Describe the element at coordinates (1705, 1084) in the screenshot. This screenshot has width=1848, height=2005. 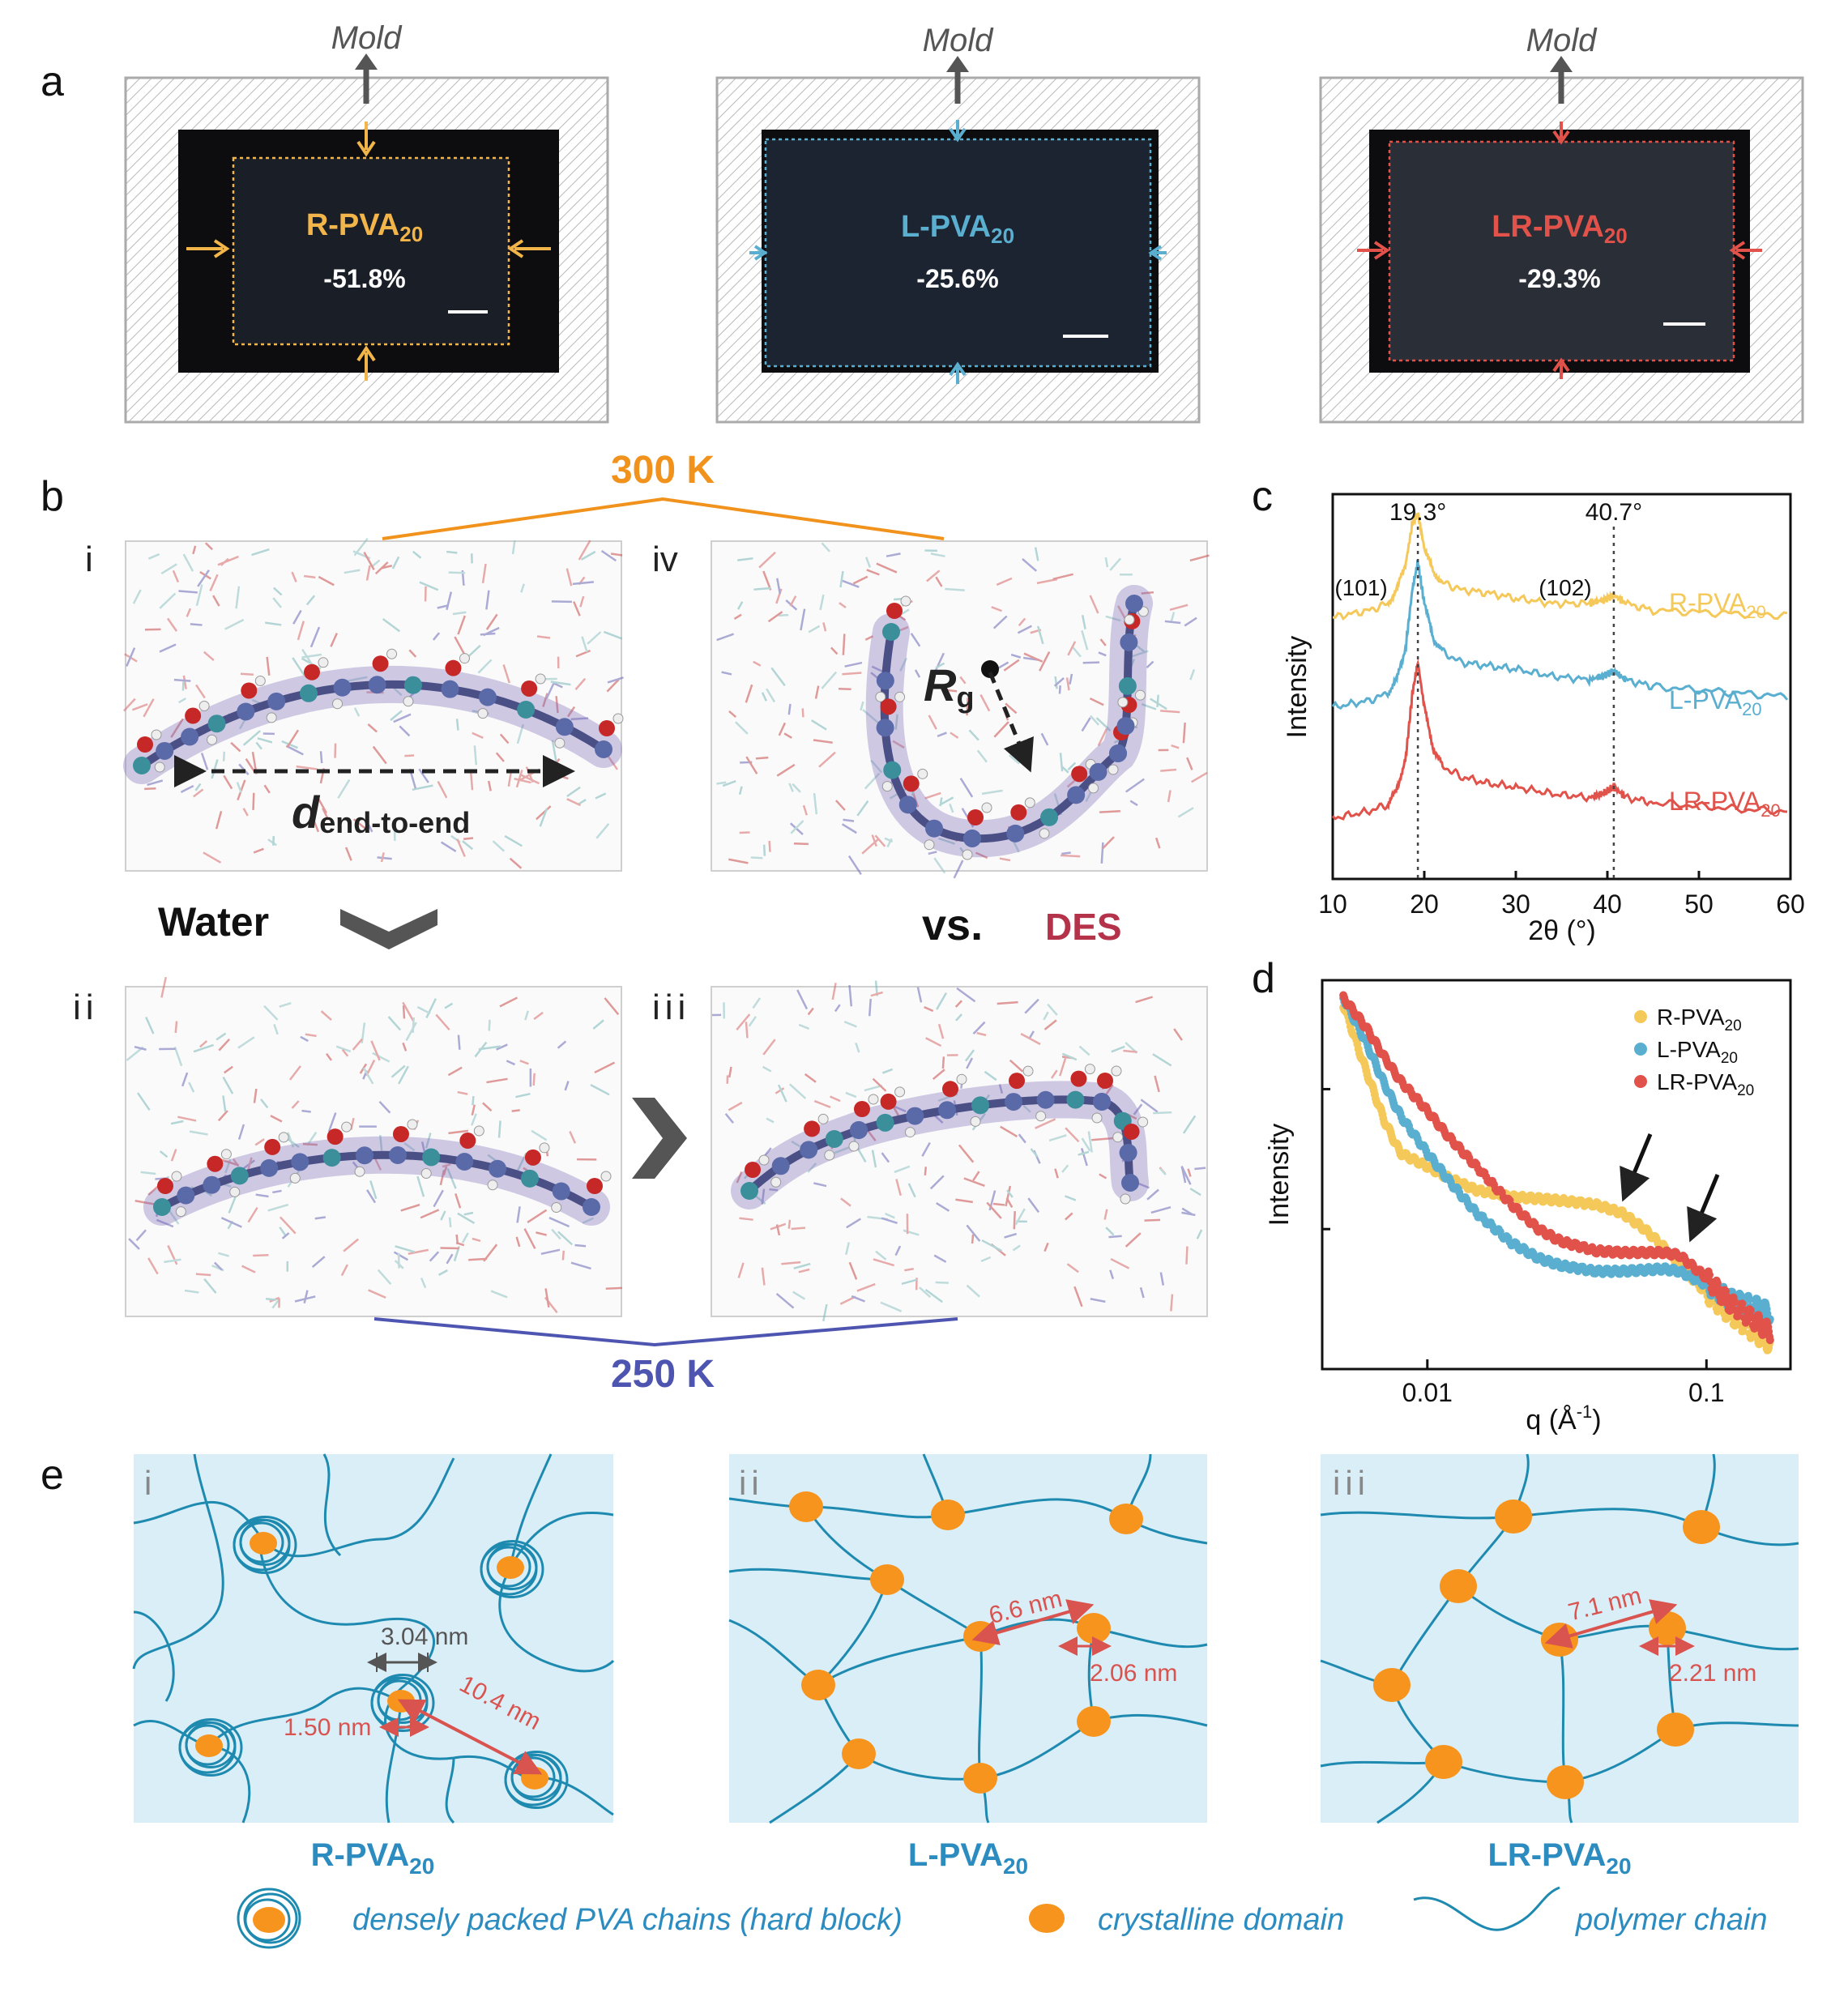
I see `chart-d-legend-label: LR-PVA20` at that location.